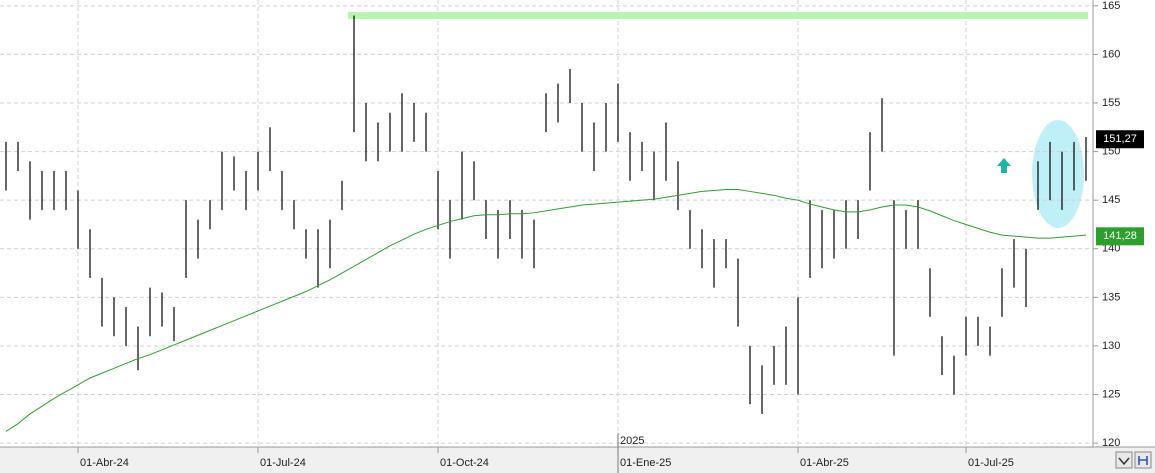 The height and width of the screenshot is (473, 1155). I want to click on zoom-button, so click(1124, 460).